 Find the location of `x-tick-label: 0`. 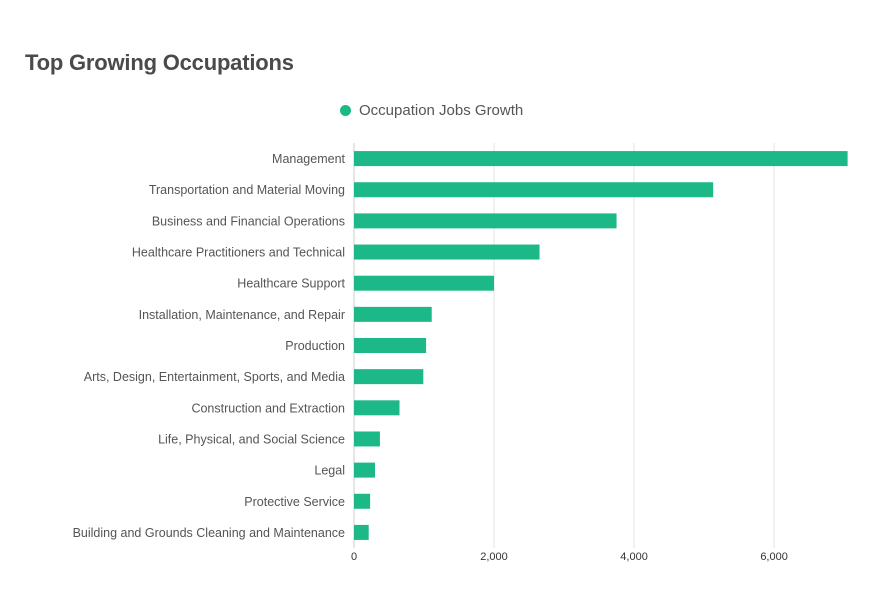

x-tick-label: 0 is located at coordinates (354, 557).